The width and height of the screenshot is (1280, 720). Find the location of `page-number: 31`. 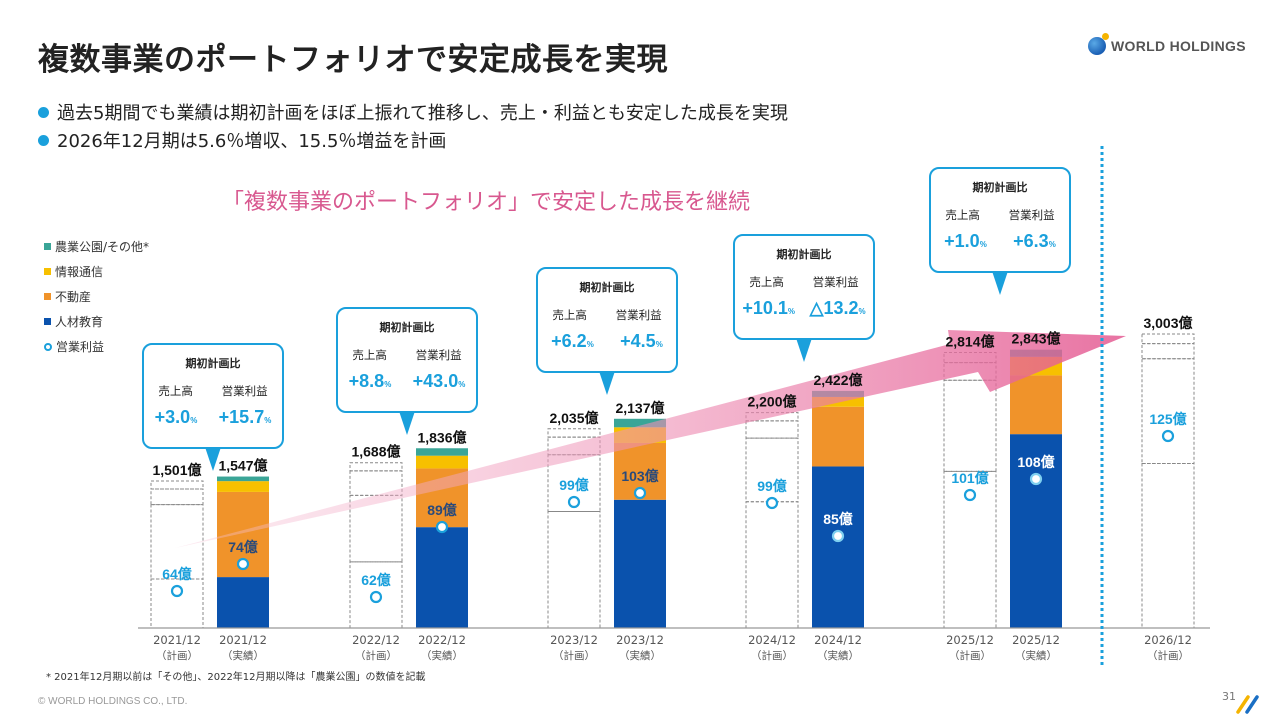

page-number: 31 is located at coordinates (1229, 696).